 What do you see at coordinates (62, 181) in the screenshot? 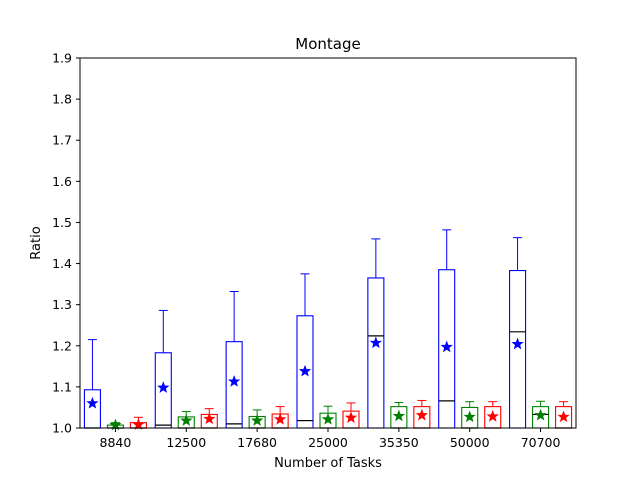
I see `y-tick-label: 1.6` at bounding box center [62, 181].